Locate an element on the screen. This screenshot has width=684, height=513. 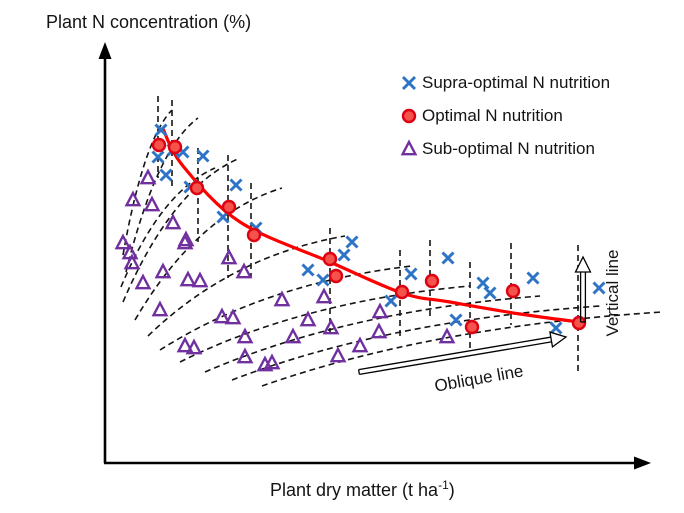
legend-item-sub-optimal: Sub-optimal N nutrition is located at coordinates (504, 148).